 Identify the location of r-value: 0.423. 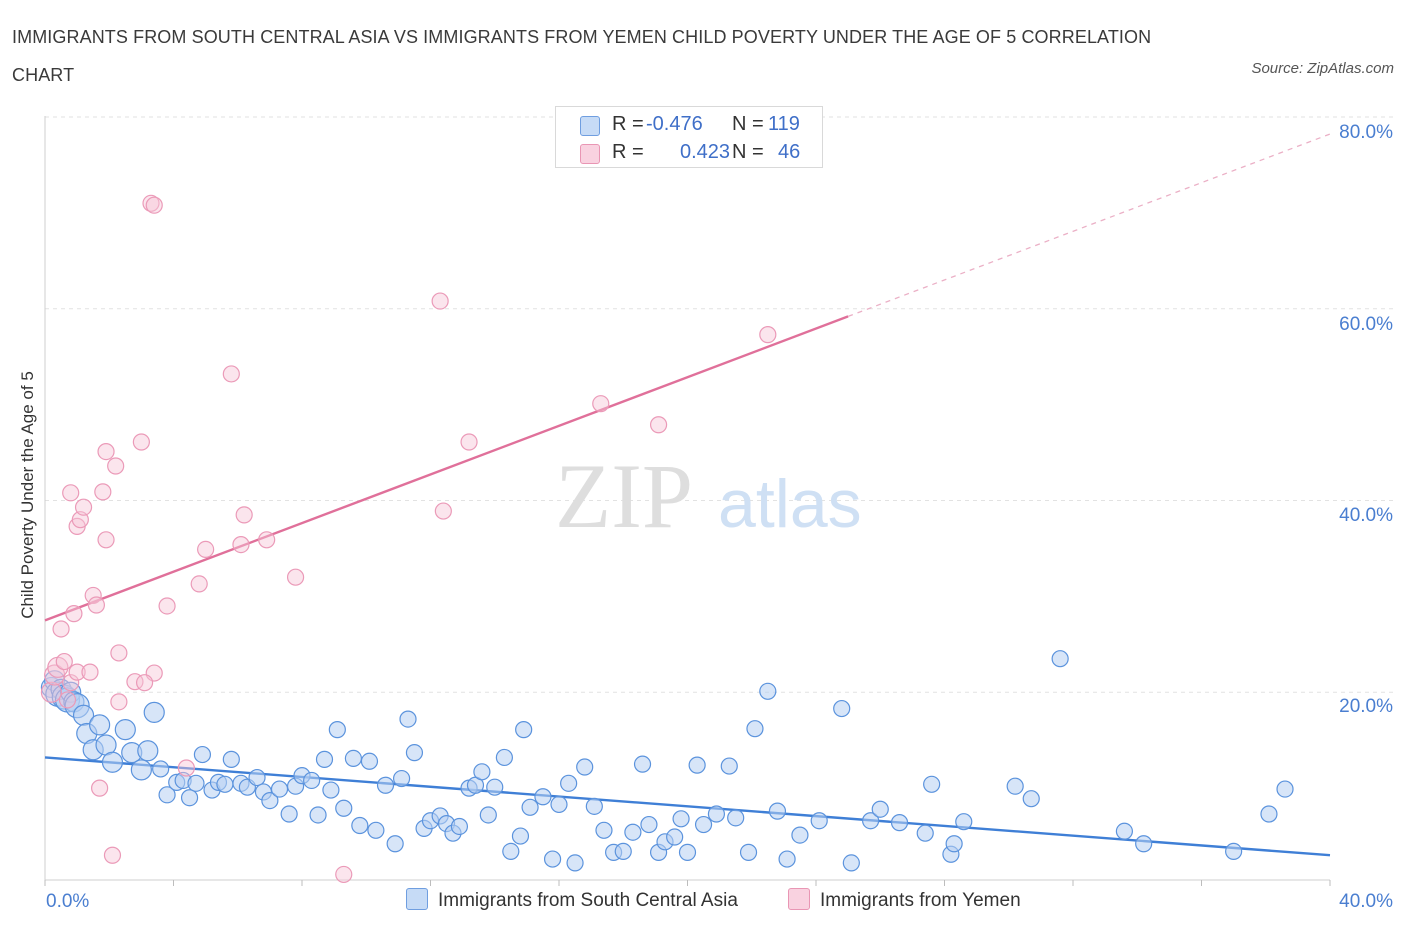
(705, 152).